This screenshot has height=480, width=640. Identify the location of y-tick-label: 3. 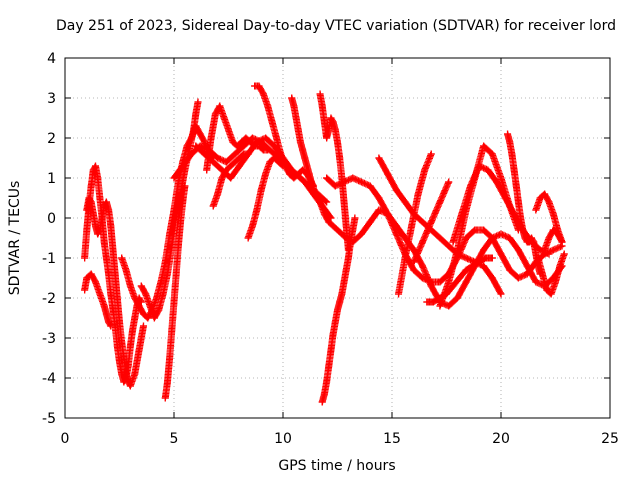
(51, 99).